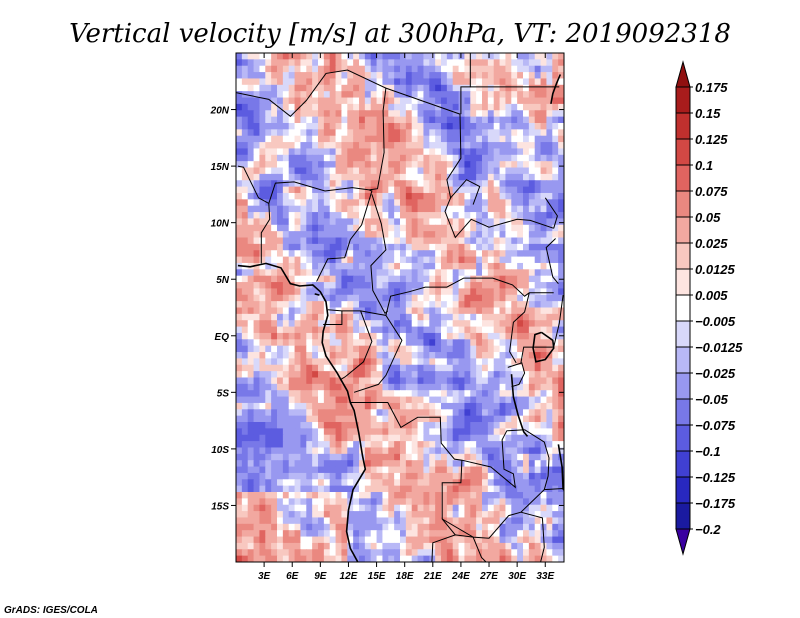  Describe the element at coordinates (405, 576) in the screenshot. I see `x-tick-label: 18E` at that location.